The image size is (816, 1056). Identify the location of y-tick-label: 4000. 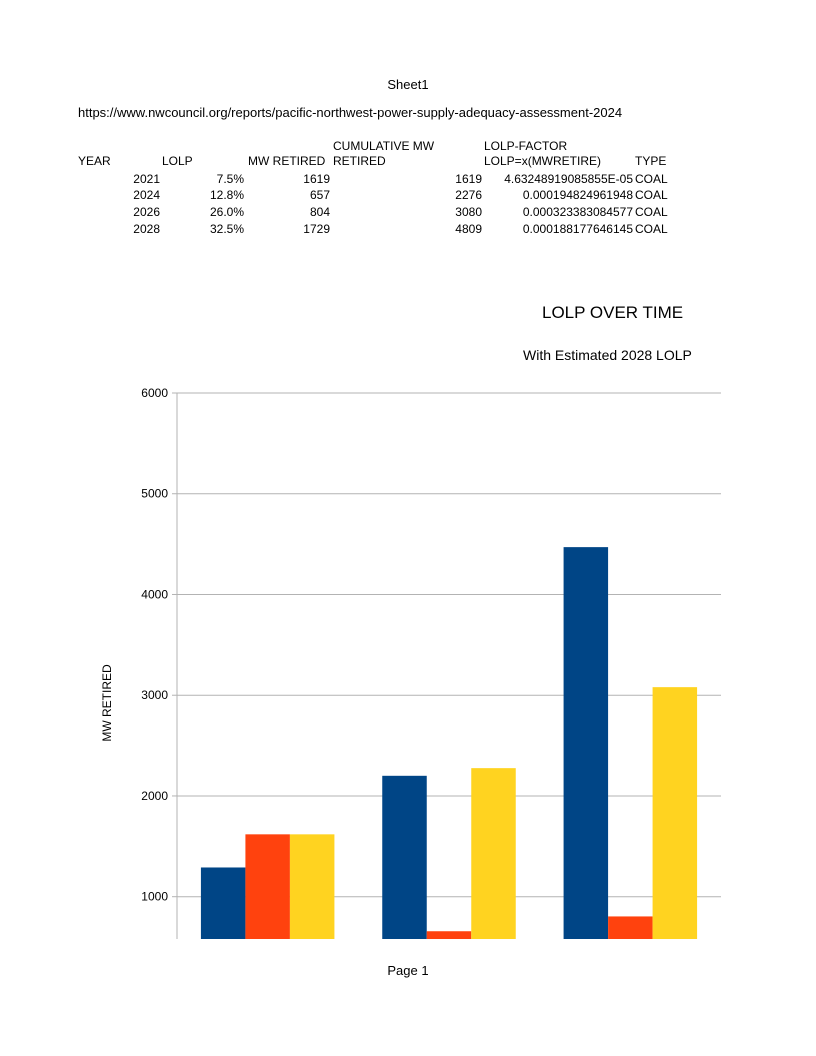
(154, 594).